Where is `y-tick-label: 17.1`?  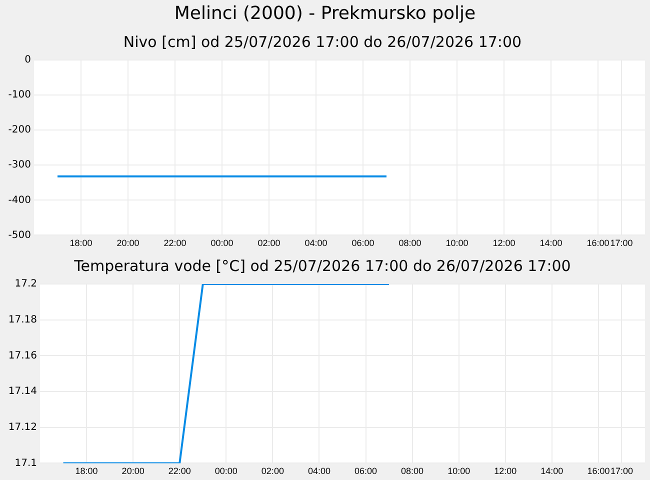
y-tick-label: 17.1 is located at coordinates (25, 463).